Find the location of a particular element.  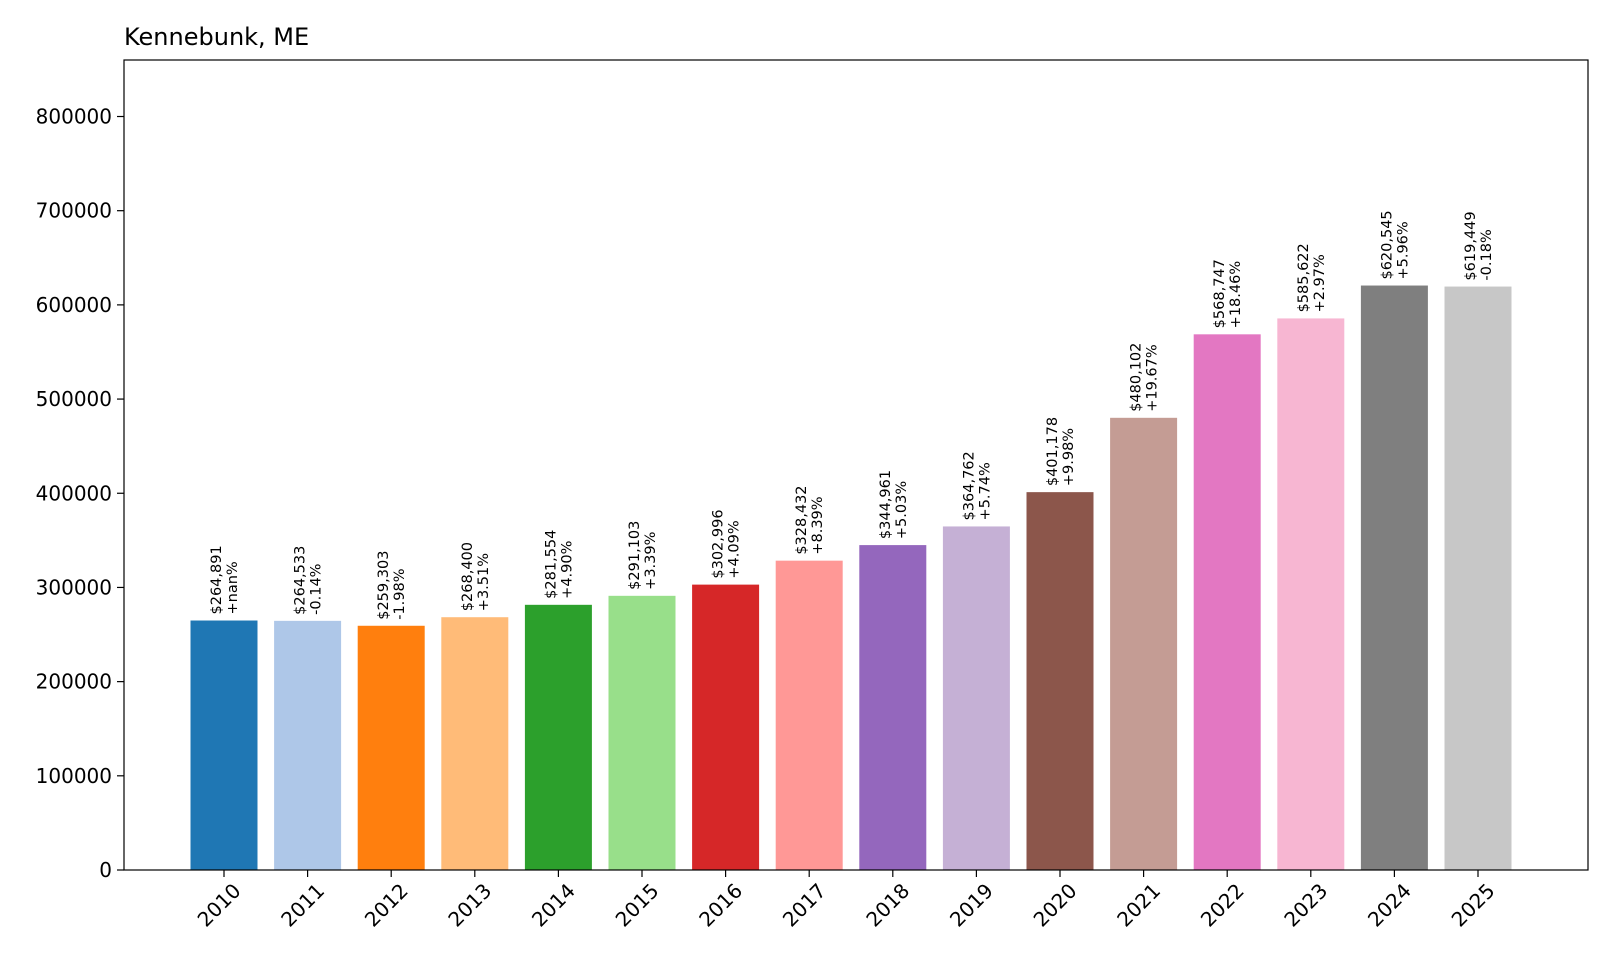

bar-value-label: $291,103 is located at coordinates (635, 555).